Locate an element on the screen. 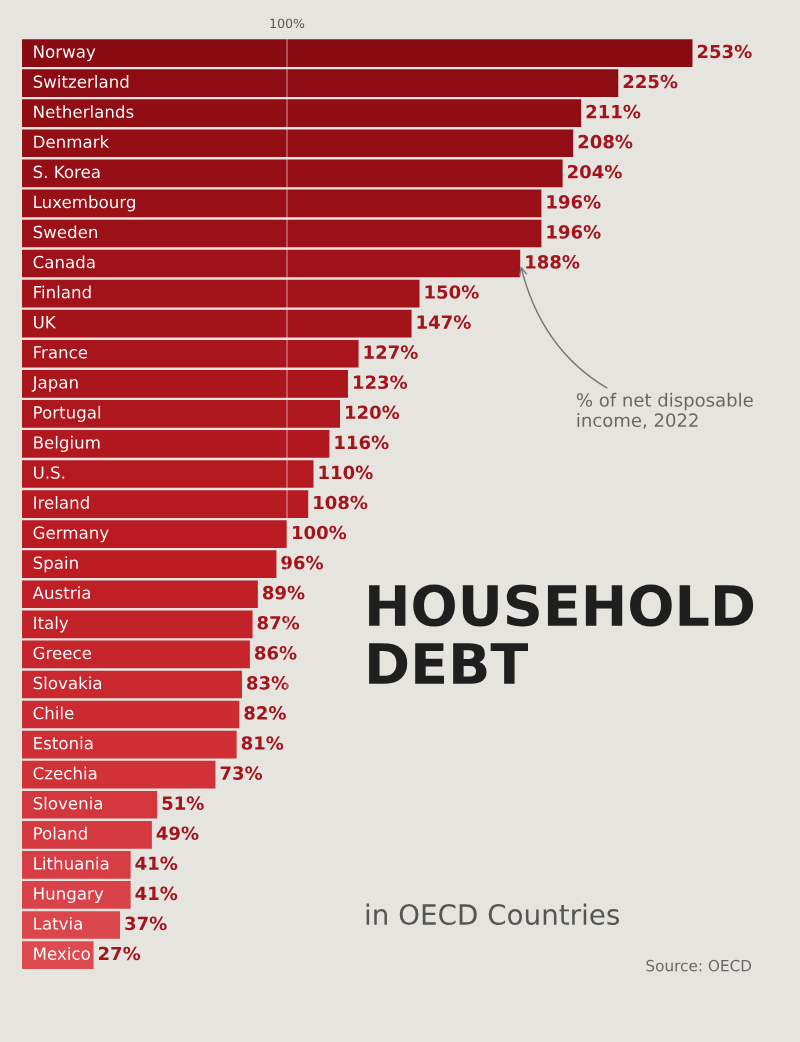 This screenshot has height=1042, width=800. data-label: 108% is located at coordinates (341, 502).